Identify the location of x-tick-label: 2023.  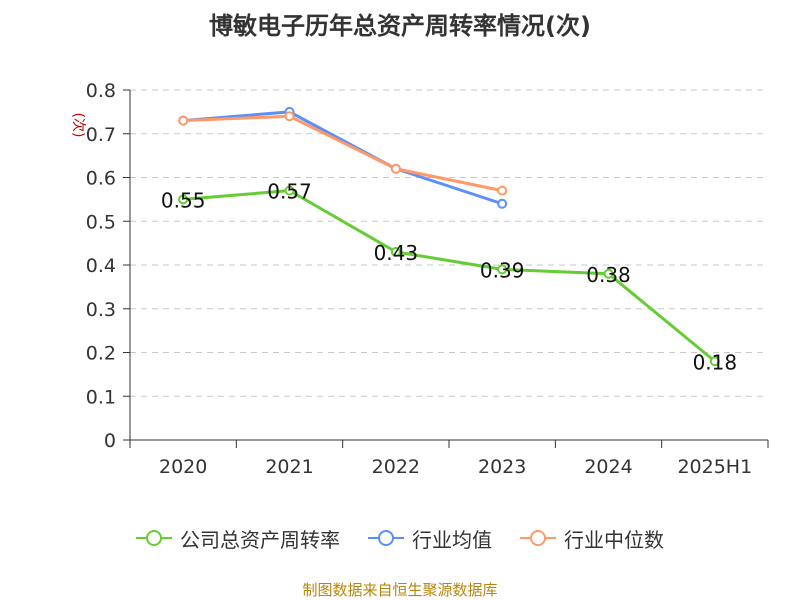
(502, 467).